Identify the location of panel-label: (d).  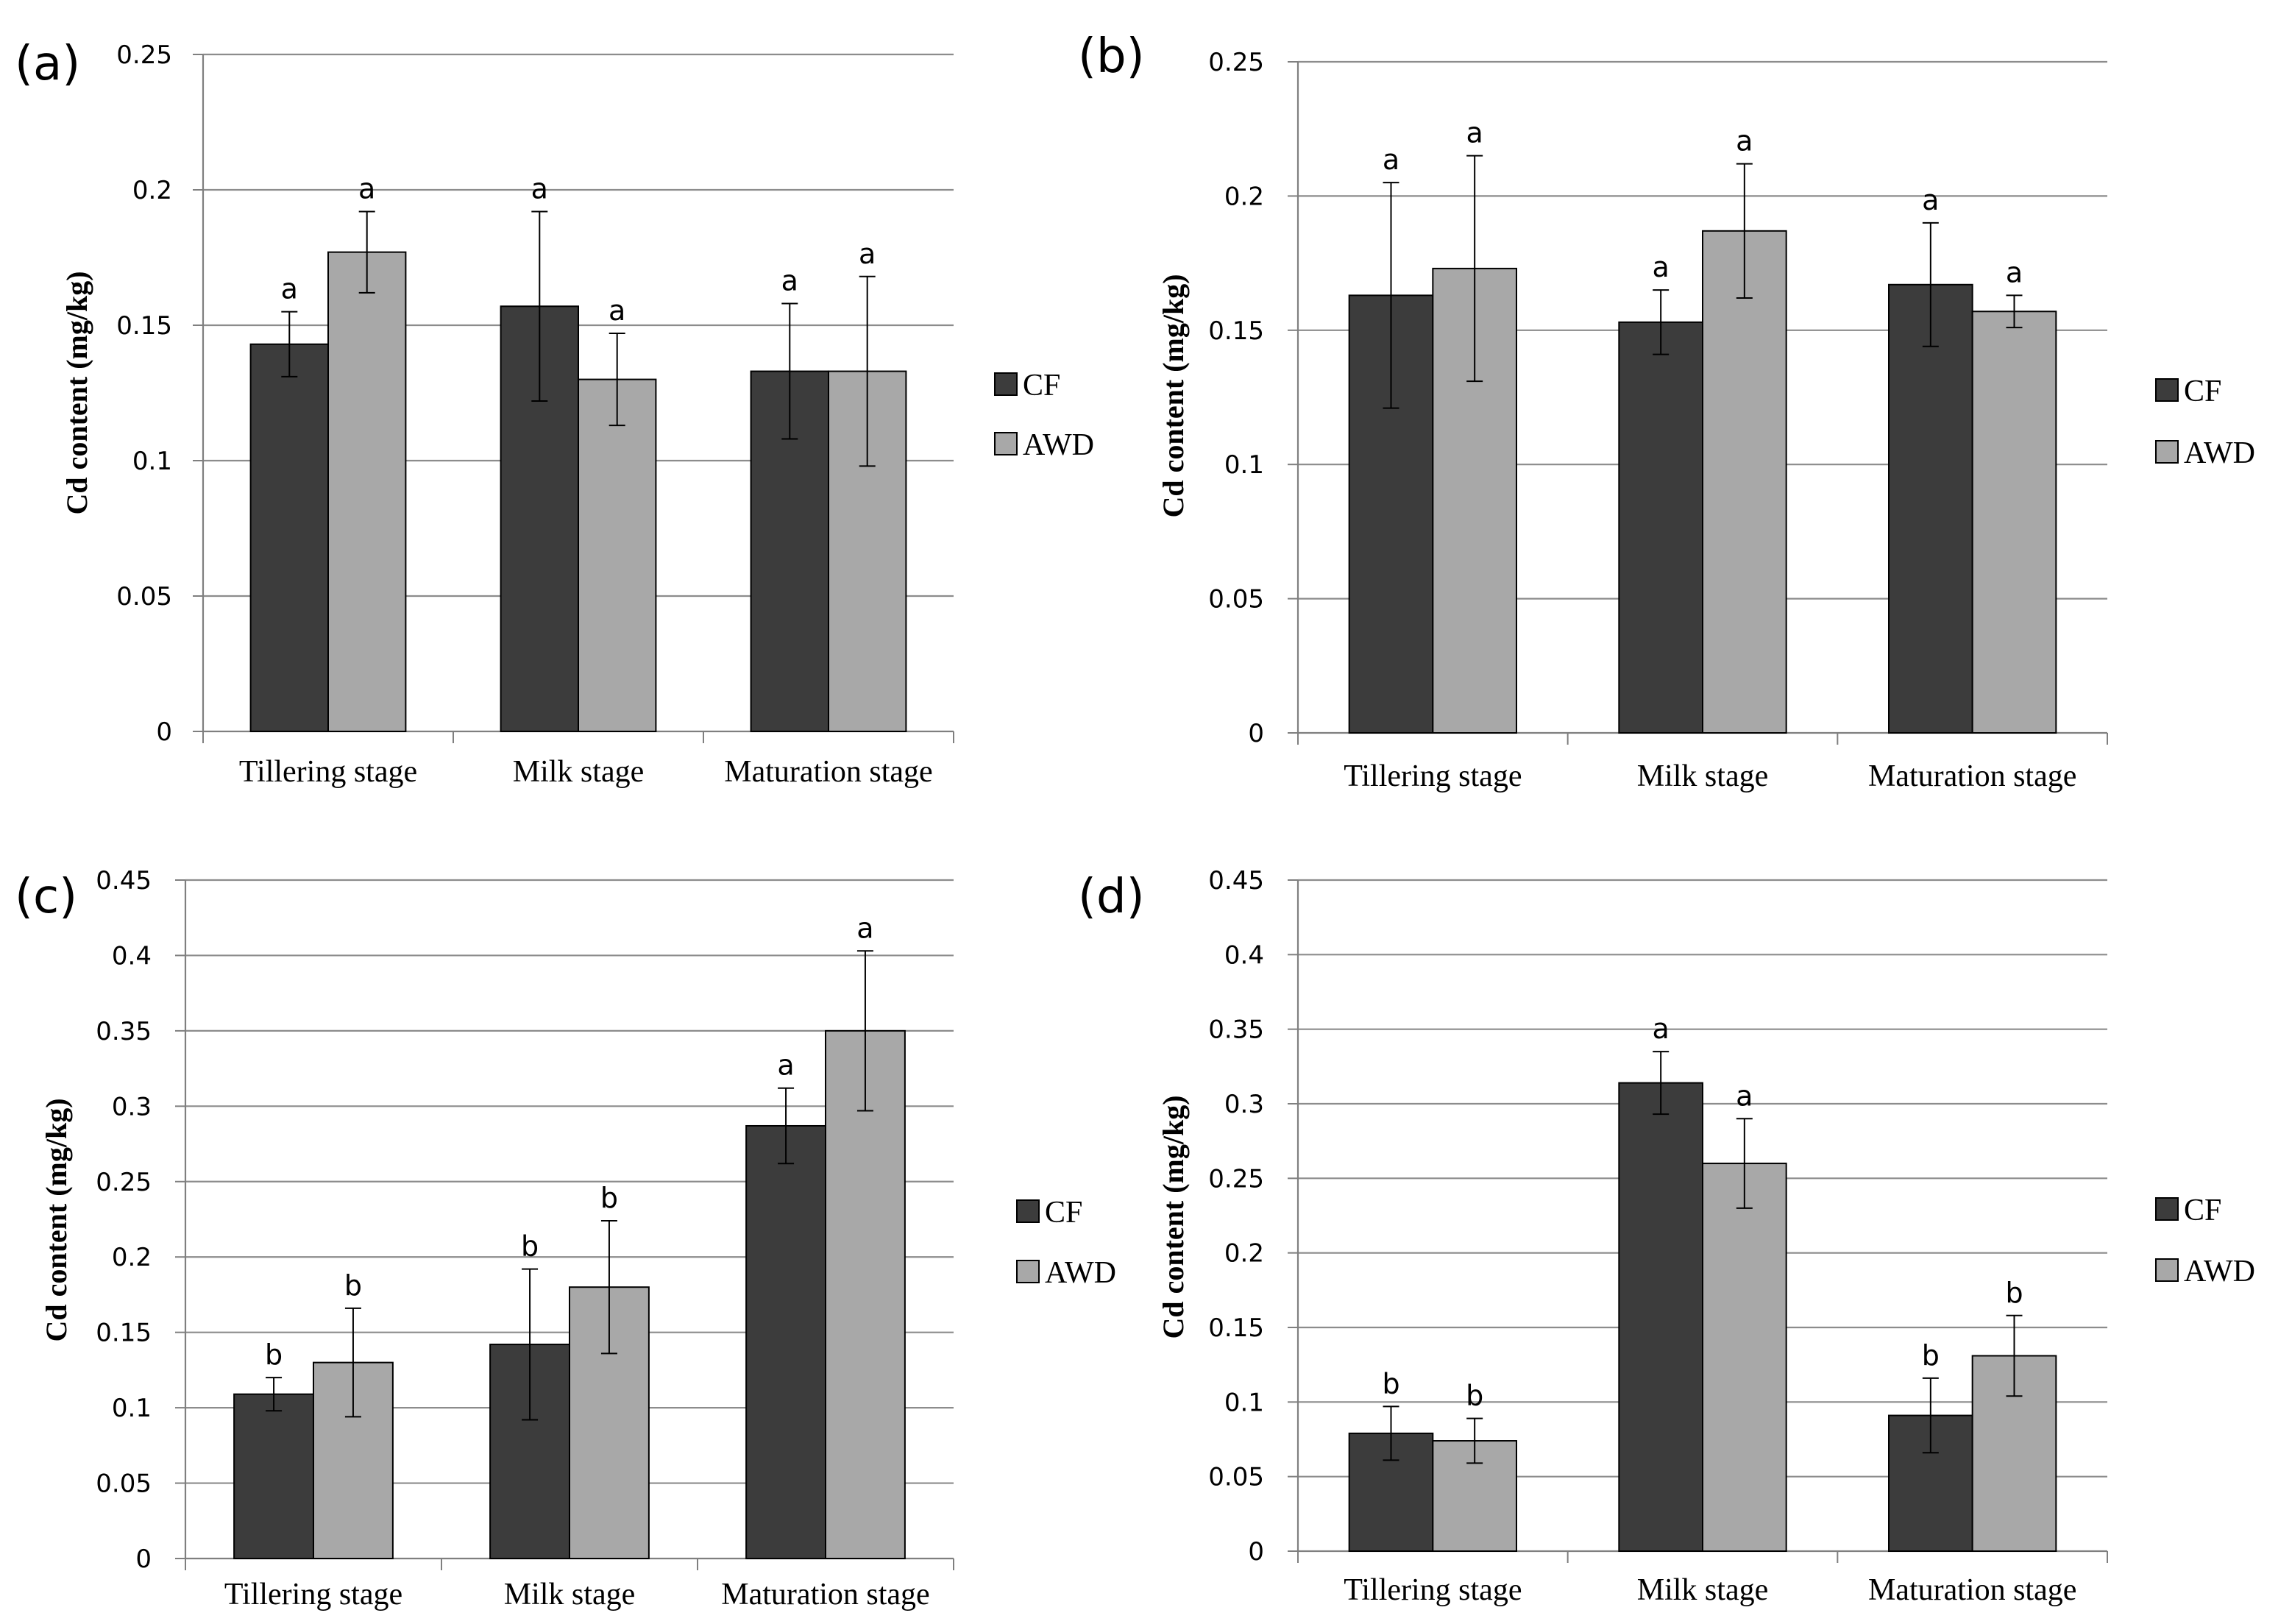
(1111, 897).